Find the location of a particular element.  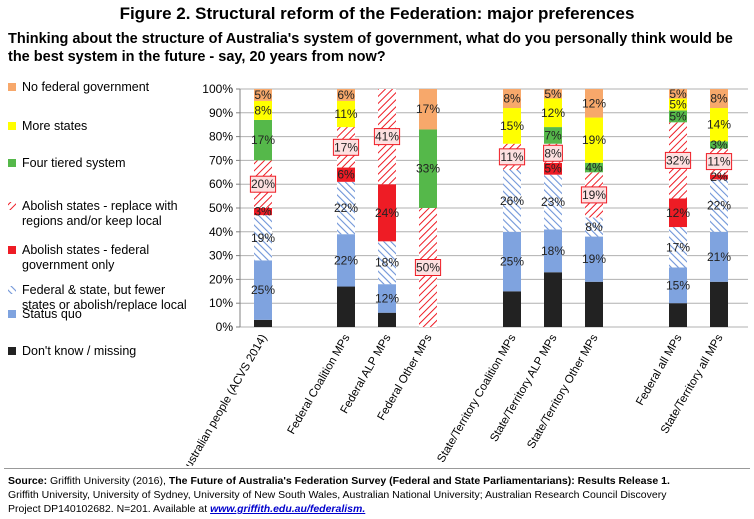

legend-label: Abolish states - federal government only is located at coordinates (85, 257).